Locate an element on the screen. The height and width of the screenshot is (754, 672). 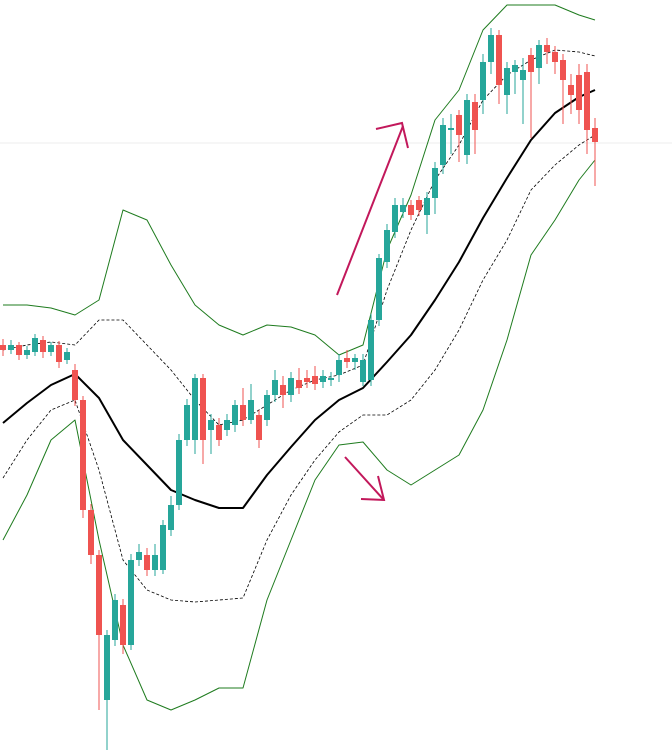
annotation-arrow-down is located at coordinates (365, 479).